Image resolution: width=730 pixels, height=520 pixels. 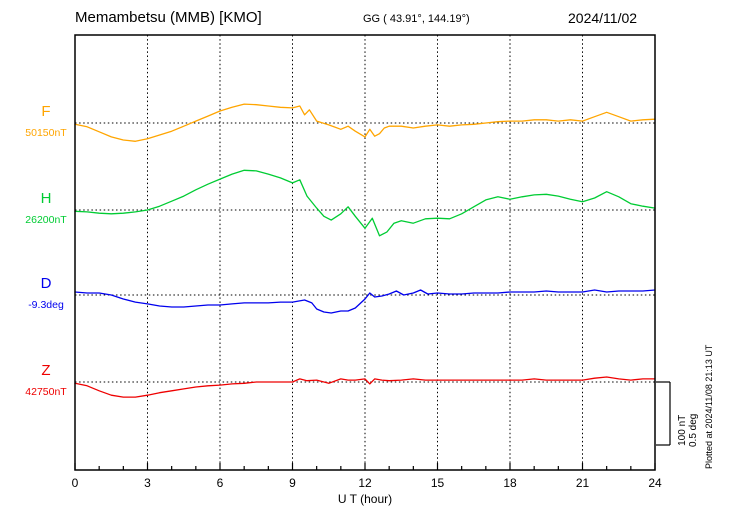 What do you see at coordinates (682, 430) in the screenshot?
I see `scalebar-nt-label: 100 nT` at bounding box center [682, 430].